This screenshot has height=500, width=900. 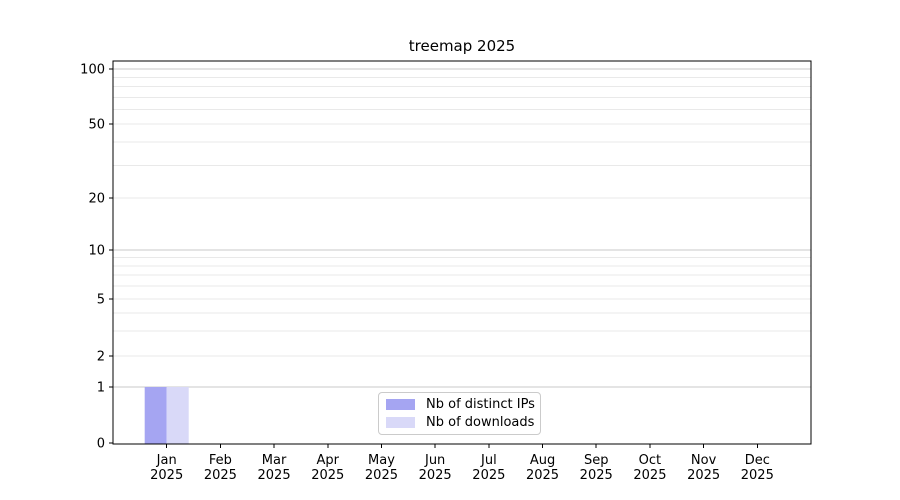 What do you see at coordinates (274, 460) in the screenshot?
I see `x-tick-label-month: Mar` at bounding box center [274, 460].